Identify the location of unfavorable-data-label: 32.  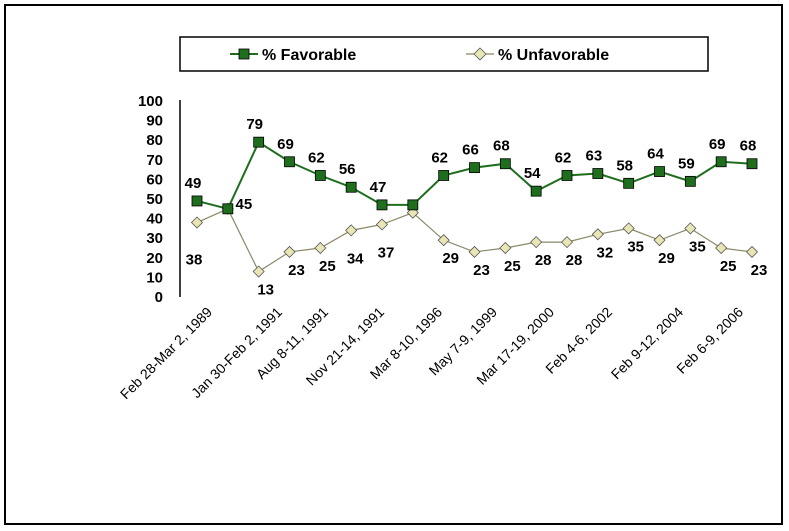
(604, 252).